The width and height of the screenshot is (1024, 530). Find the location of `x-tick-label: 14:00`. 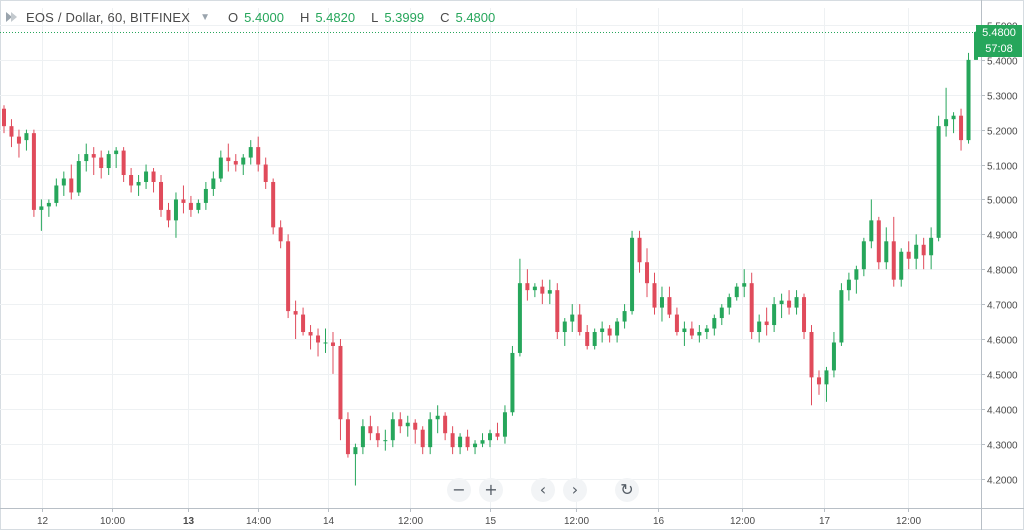

x-tick-label: 14:00 is located at coordinates (258, 521).